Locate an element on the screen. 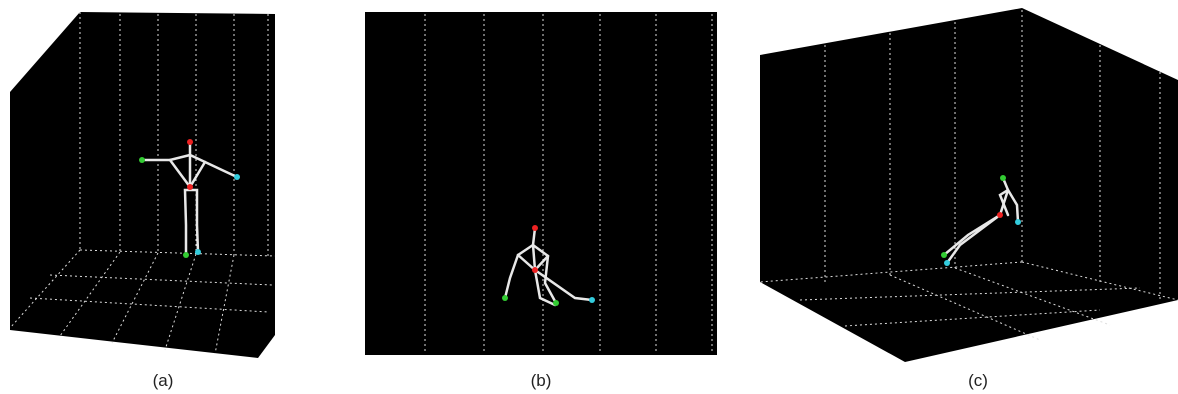 This screenshot has width=1178, height=394. caption: (c) is located at coordinates (978, 380).